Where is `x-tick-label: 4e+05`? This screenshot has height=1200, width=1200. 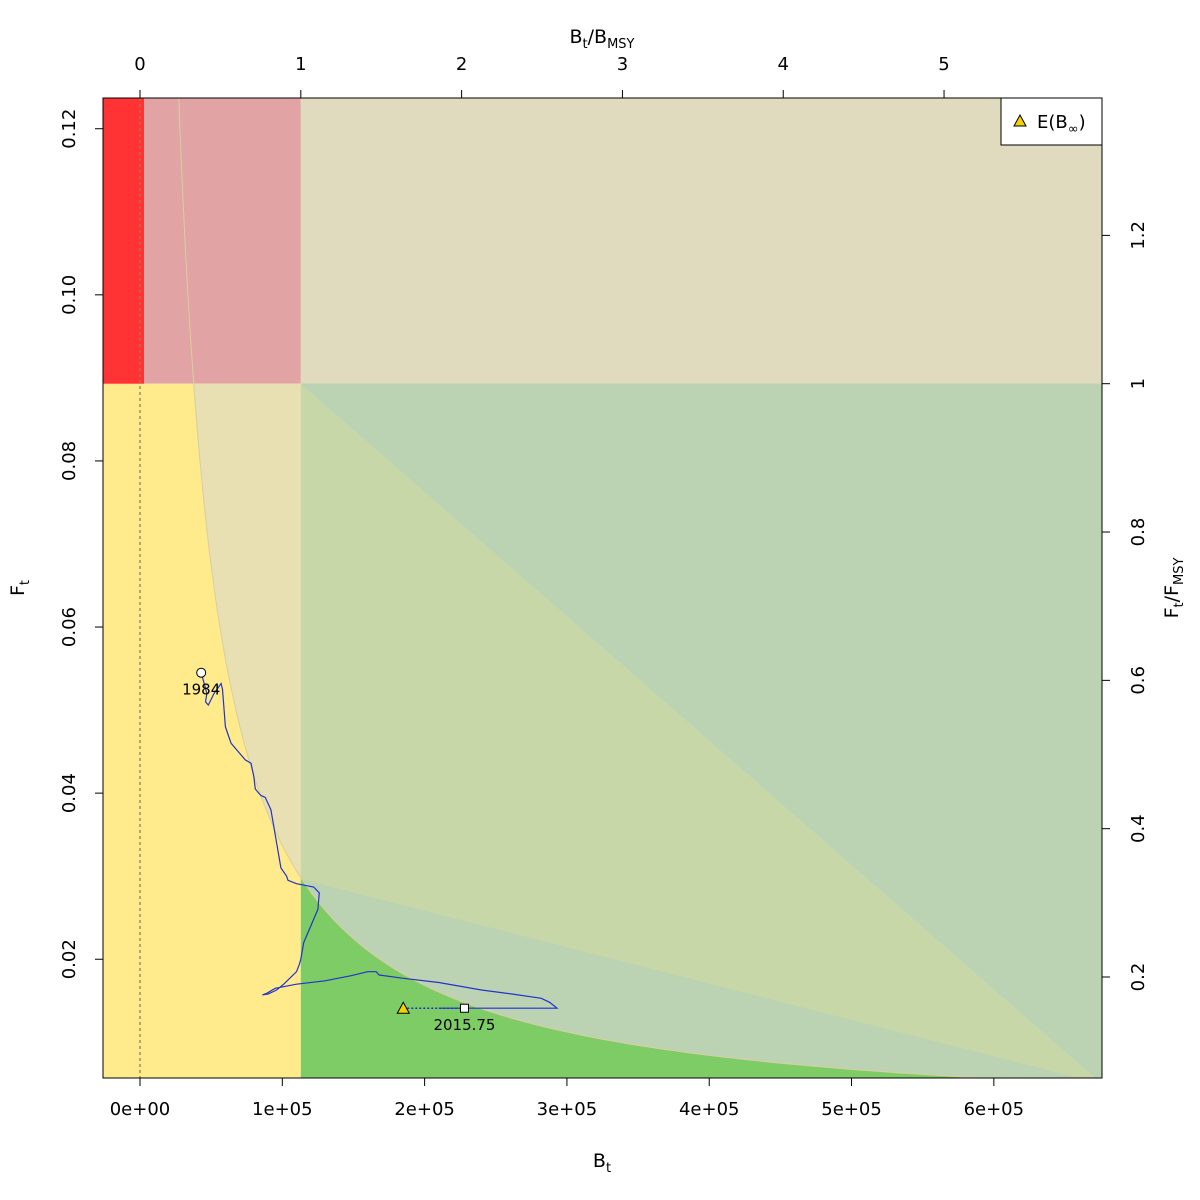
x-tick-label: 4e+05 is located at coordinates (709, 1109).